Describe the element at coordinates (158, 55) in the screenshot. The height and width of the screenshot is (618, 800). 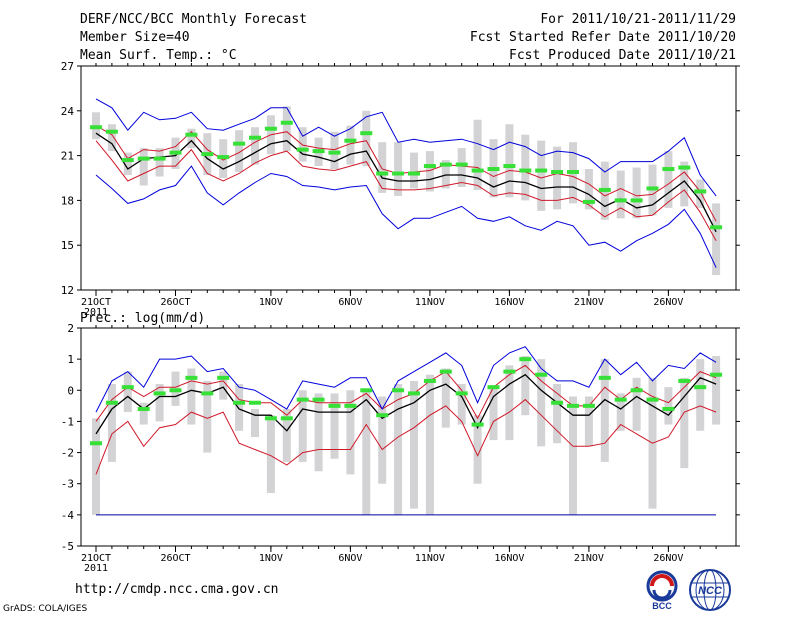
I see `variable-label: Mean Surf. Temp.: °C` at that location.